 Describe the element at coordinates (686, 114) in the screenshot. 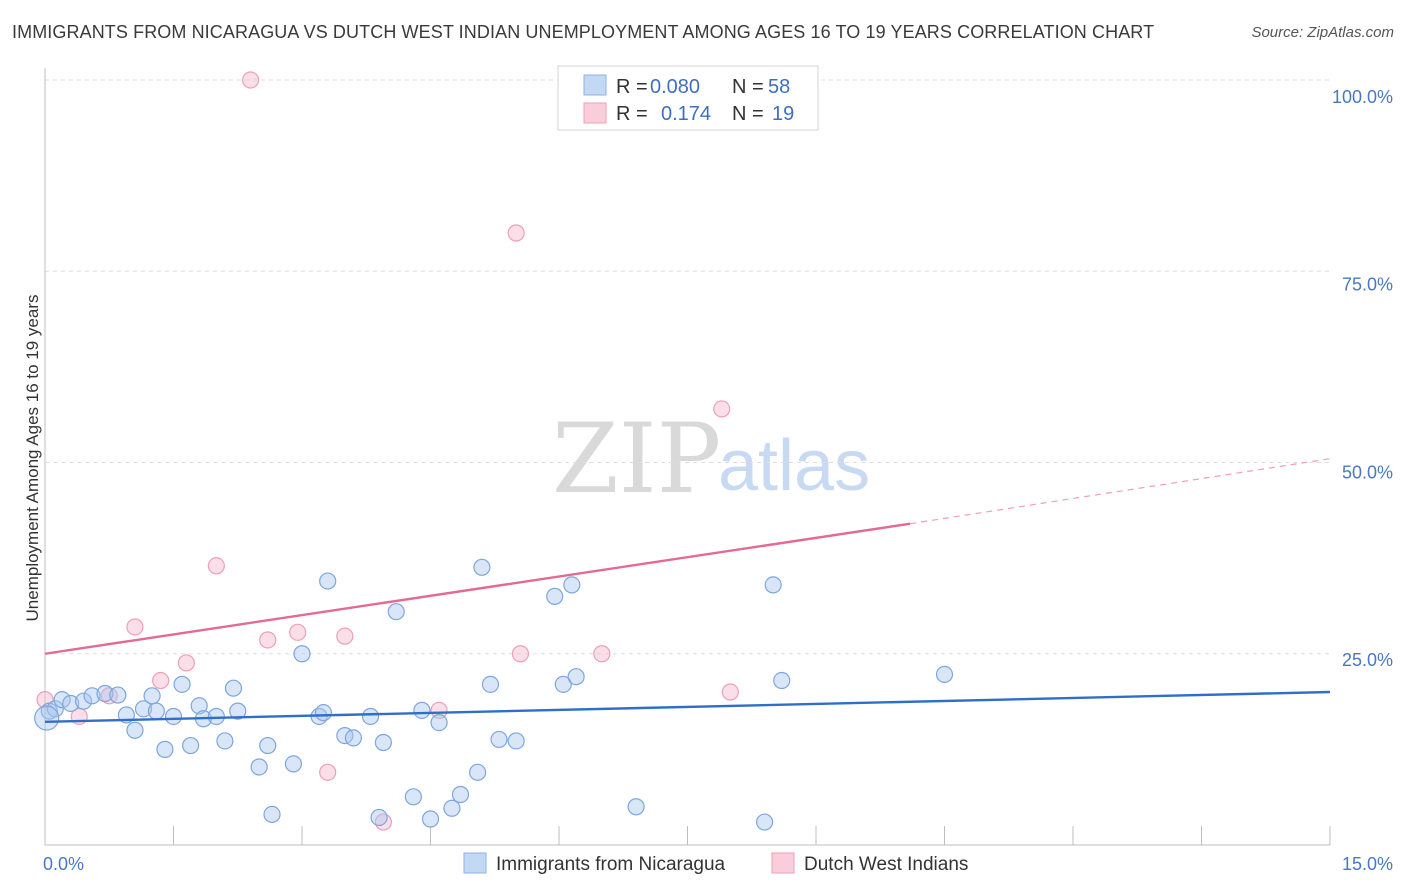

I see `legend-r-value-2: 0.174` at that location.